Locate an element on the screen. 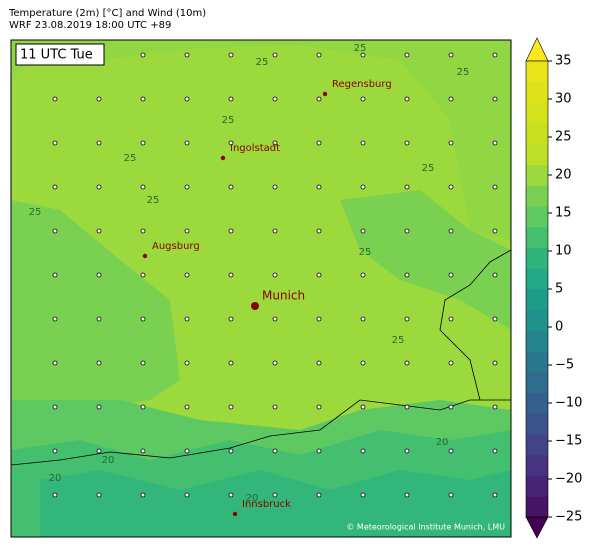 The height and width of the screenshot is (552, 599). colorbar-tick-label: 25 is located at coordinates (563, 137).